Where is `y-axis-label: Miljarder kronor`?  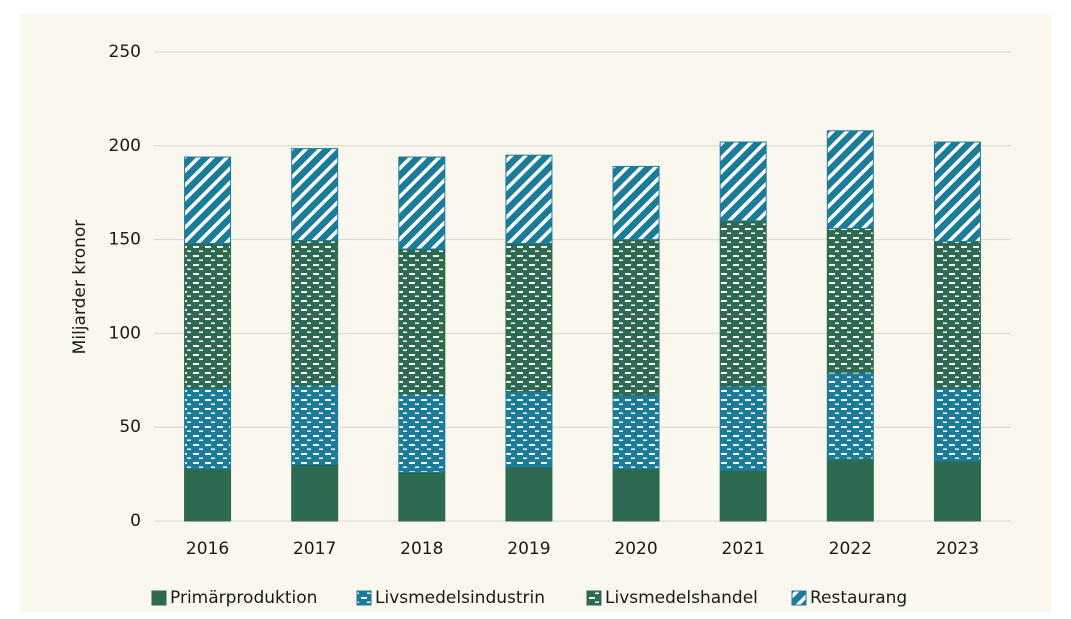
y-axis-label: Miljarder kronor is located at coordinates (80, 287).